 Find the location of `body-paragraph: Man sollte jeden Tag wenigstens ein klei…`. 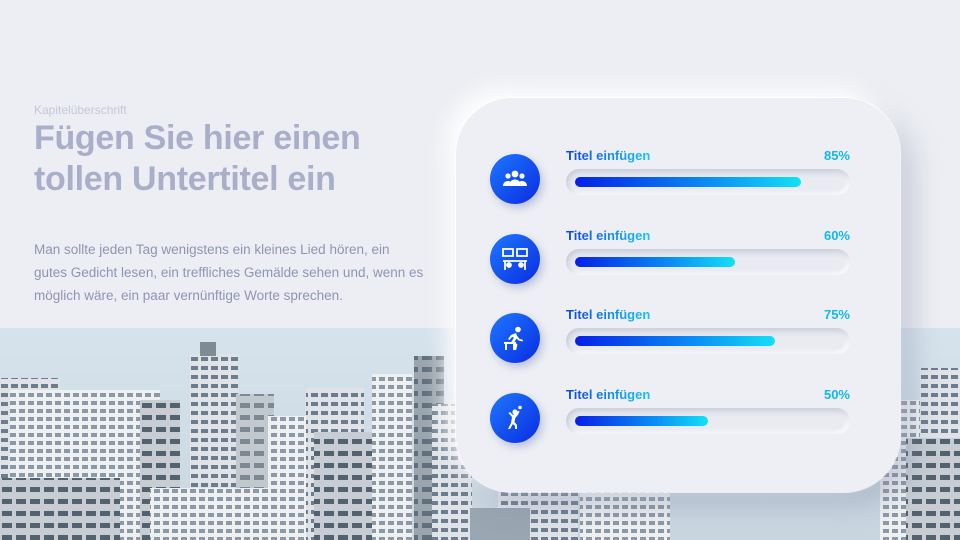

body-paragraph: Man sollte jeden Tag wenigstens ein klei… is located at coordinates (229, 272).